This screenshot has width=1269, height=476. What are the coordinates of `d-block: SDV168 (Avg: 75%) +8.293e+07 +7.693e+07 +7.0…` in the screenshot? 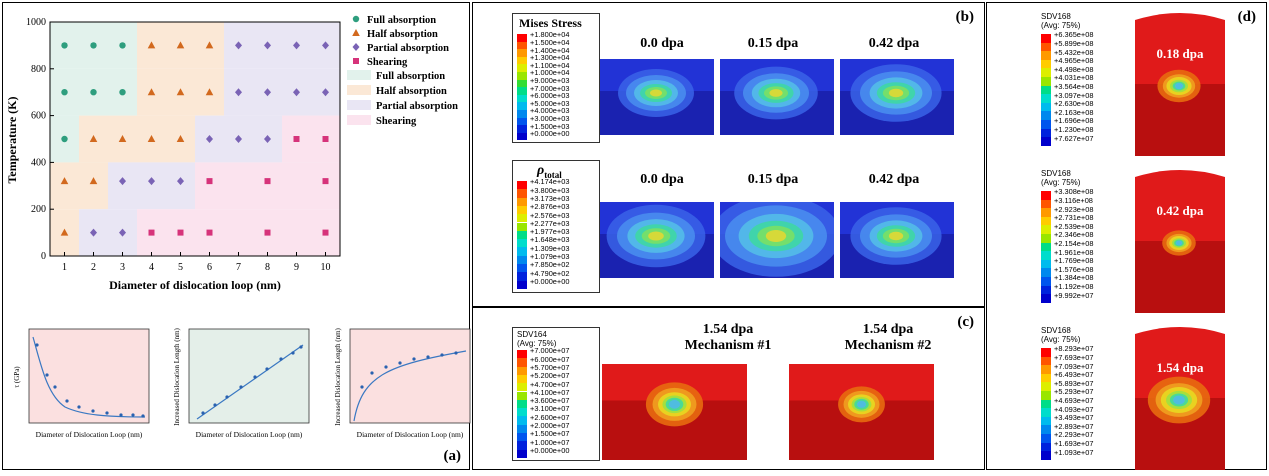 It's located at (1127, 401).